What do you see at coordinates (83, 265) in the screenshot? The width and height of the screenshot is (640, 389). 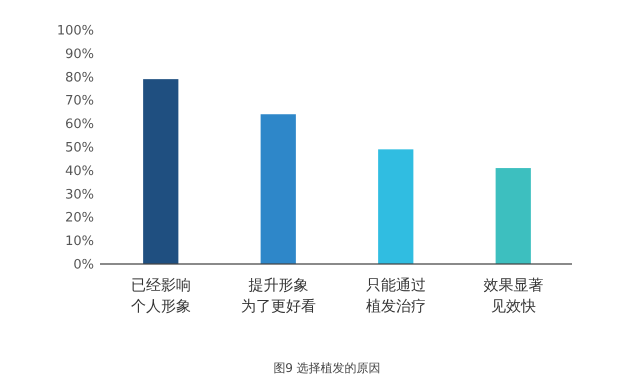 I see `y-tick-label: 0%` at bounding box center [83, 265].